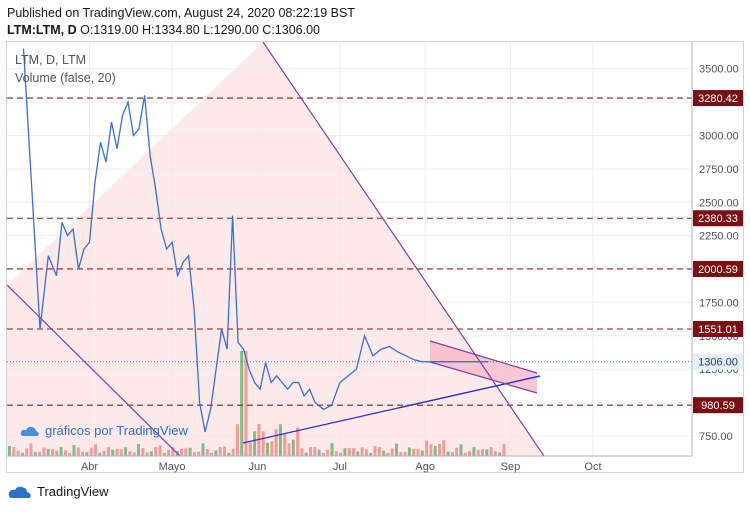 The width and height of the screenshot is (750, 512). Describe the element at coordinates (89, 467) in the screenshot. I see `x-tick-label: Abr` at that location.